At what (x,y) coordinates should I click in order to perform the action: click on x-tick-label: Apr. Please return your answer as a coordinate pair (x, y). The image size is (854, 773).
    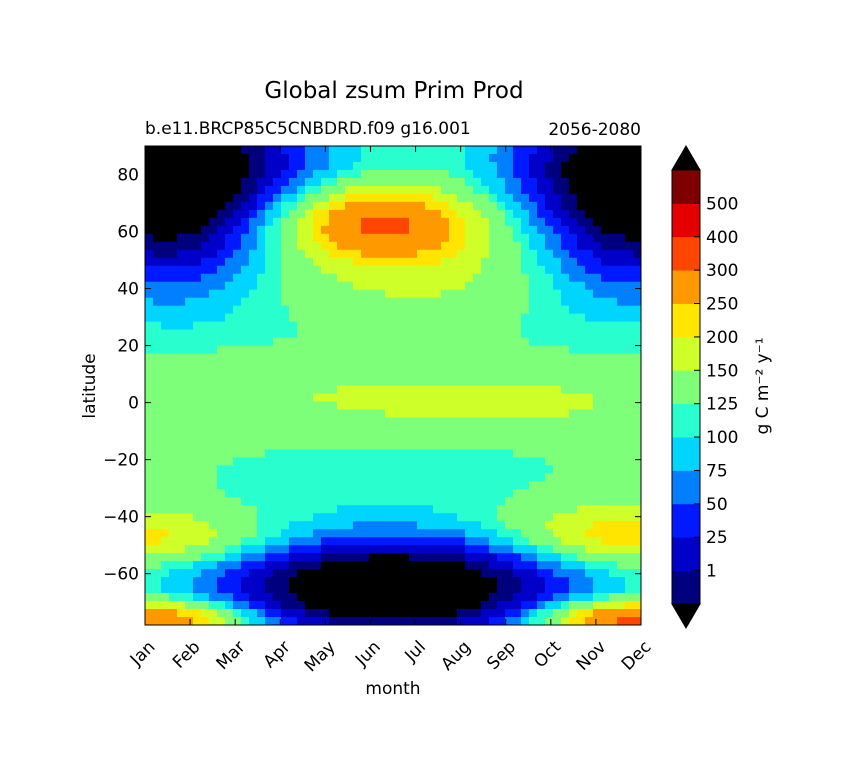
    Looking at the image, I should click on (277, 654).